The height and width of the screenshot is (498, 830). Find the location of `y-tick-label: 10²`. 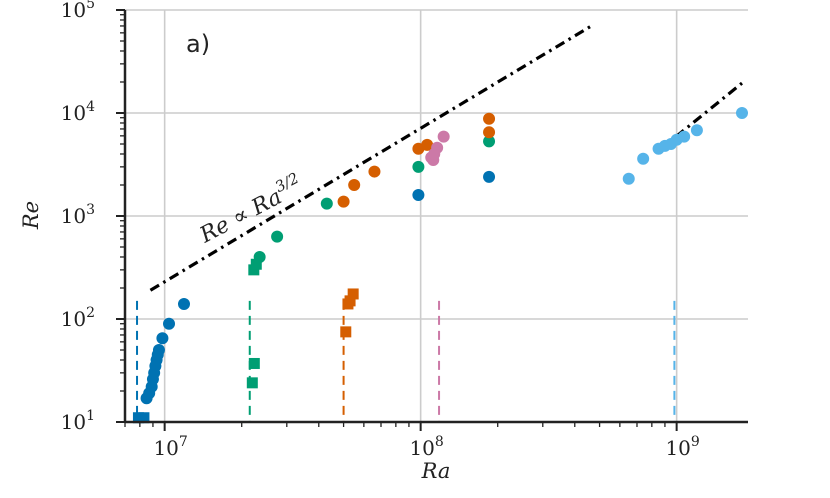

y-tick-label: 10² is located at coordinates (78, 318).